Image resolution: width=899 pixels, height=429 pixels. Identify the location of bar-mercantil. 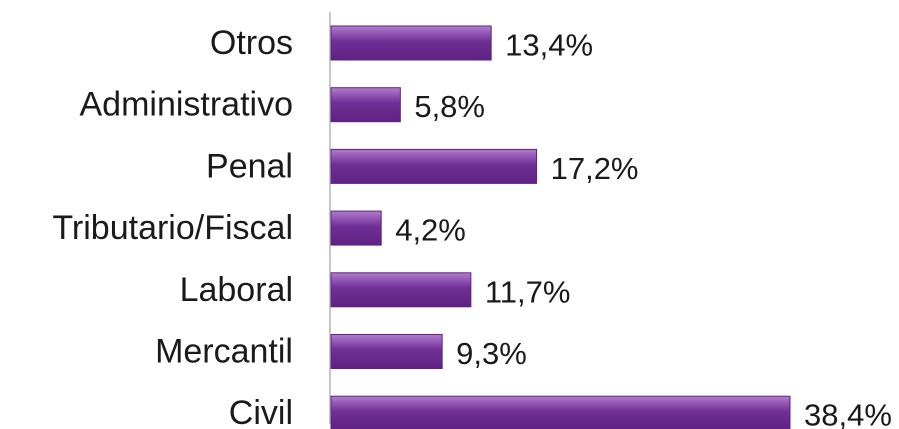
(386, 351).